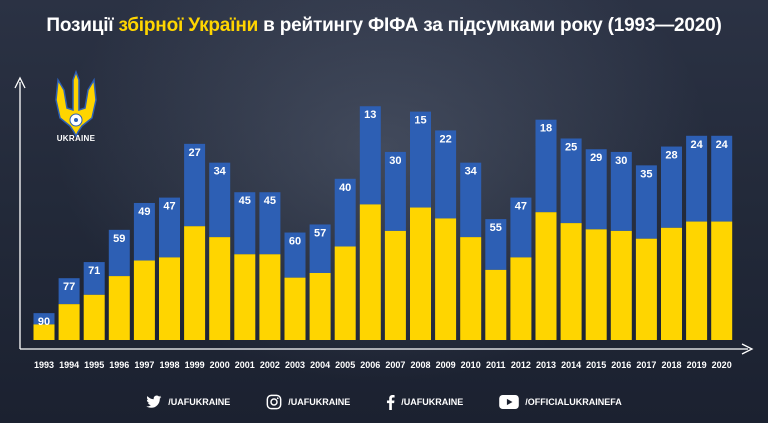 The image size is (768, 423). Describe the element at coordinates (295, 255) in the screenshot. I see `bar-2003-blue` at that location.